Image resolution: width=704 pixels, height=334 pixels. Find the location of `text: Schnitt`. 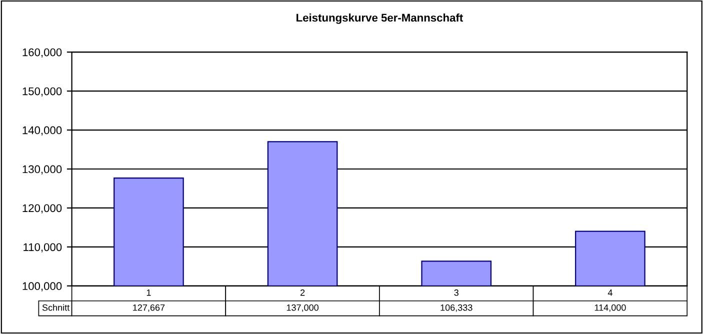

text: Schnitt is located at coordinates (56, 307).